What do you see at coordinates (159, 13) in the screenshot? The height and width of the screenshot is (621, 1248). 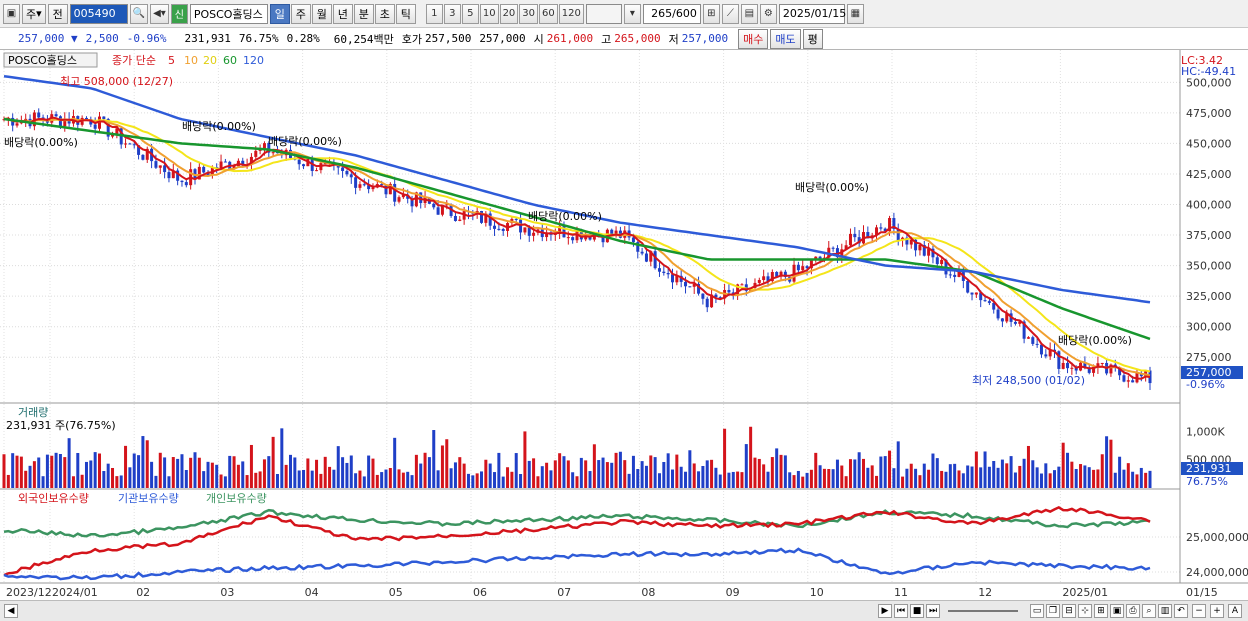 I see `speaker-icon: ◀▾` at bounding box center [159, 13].